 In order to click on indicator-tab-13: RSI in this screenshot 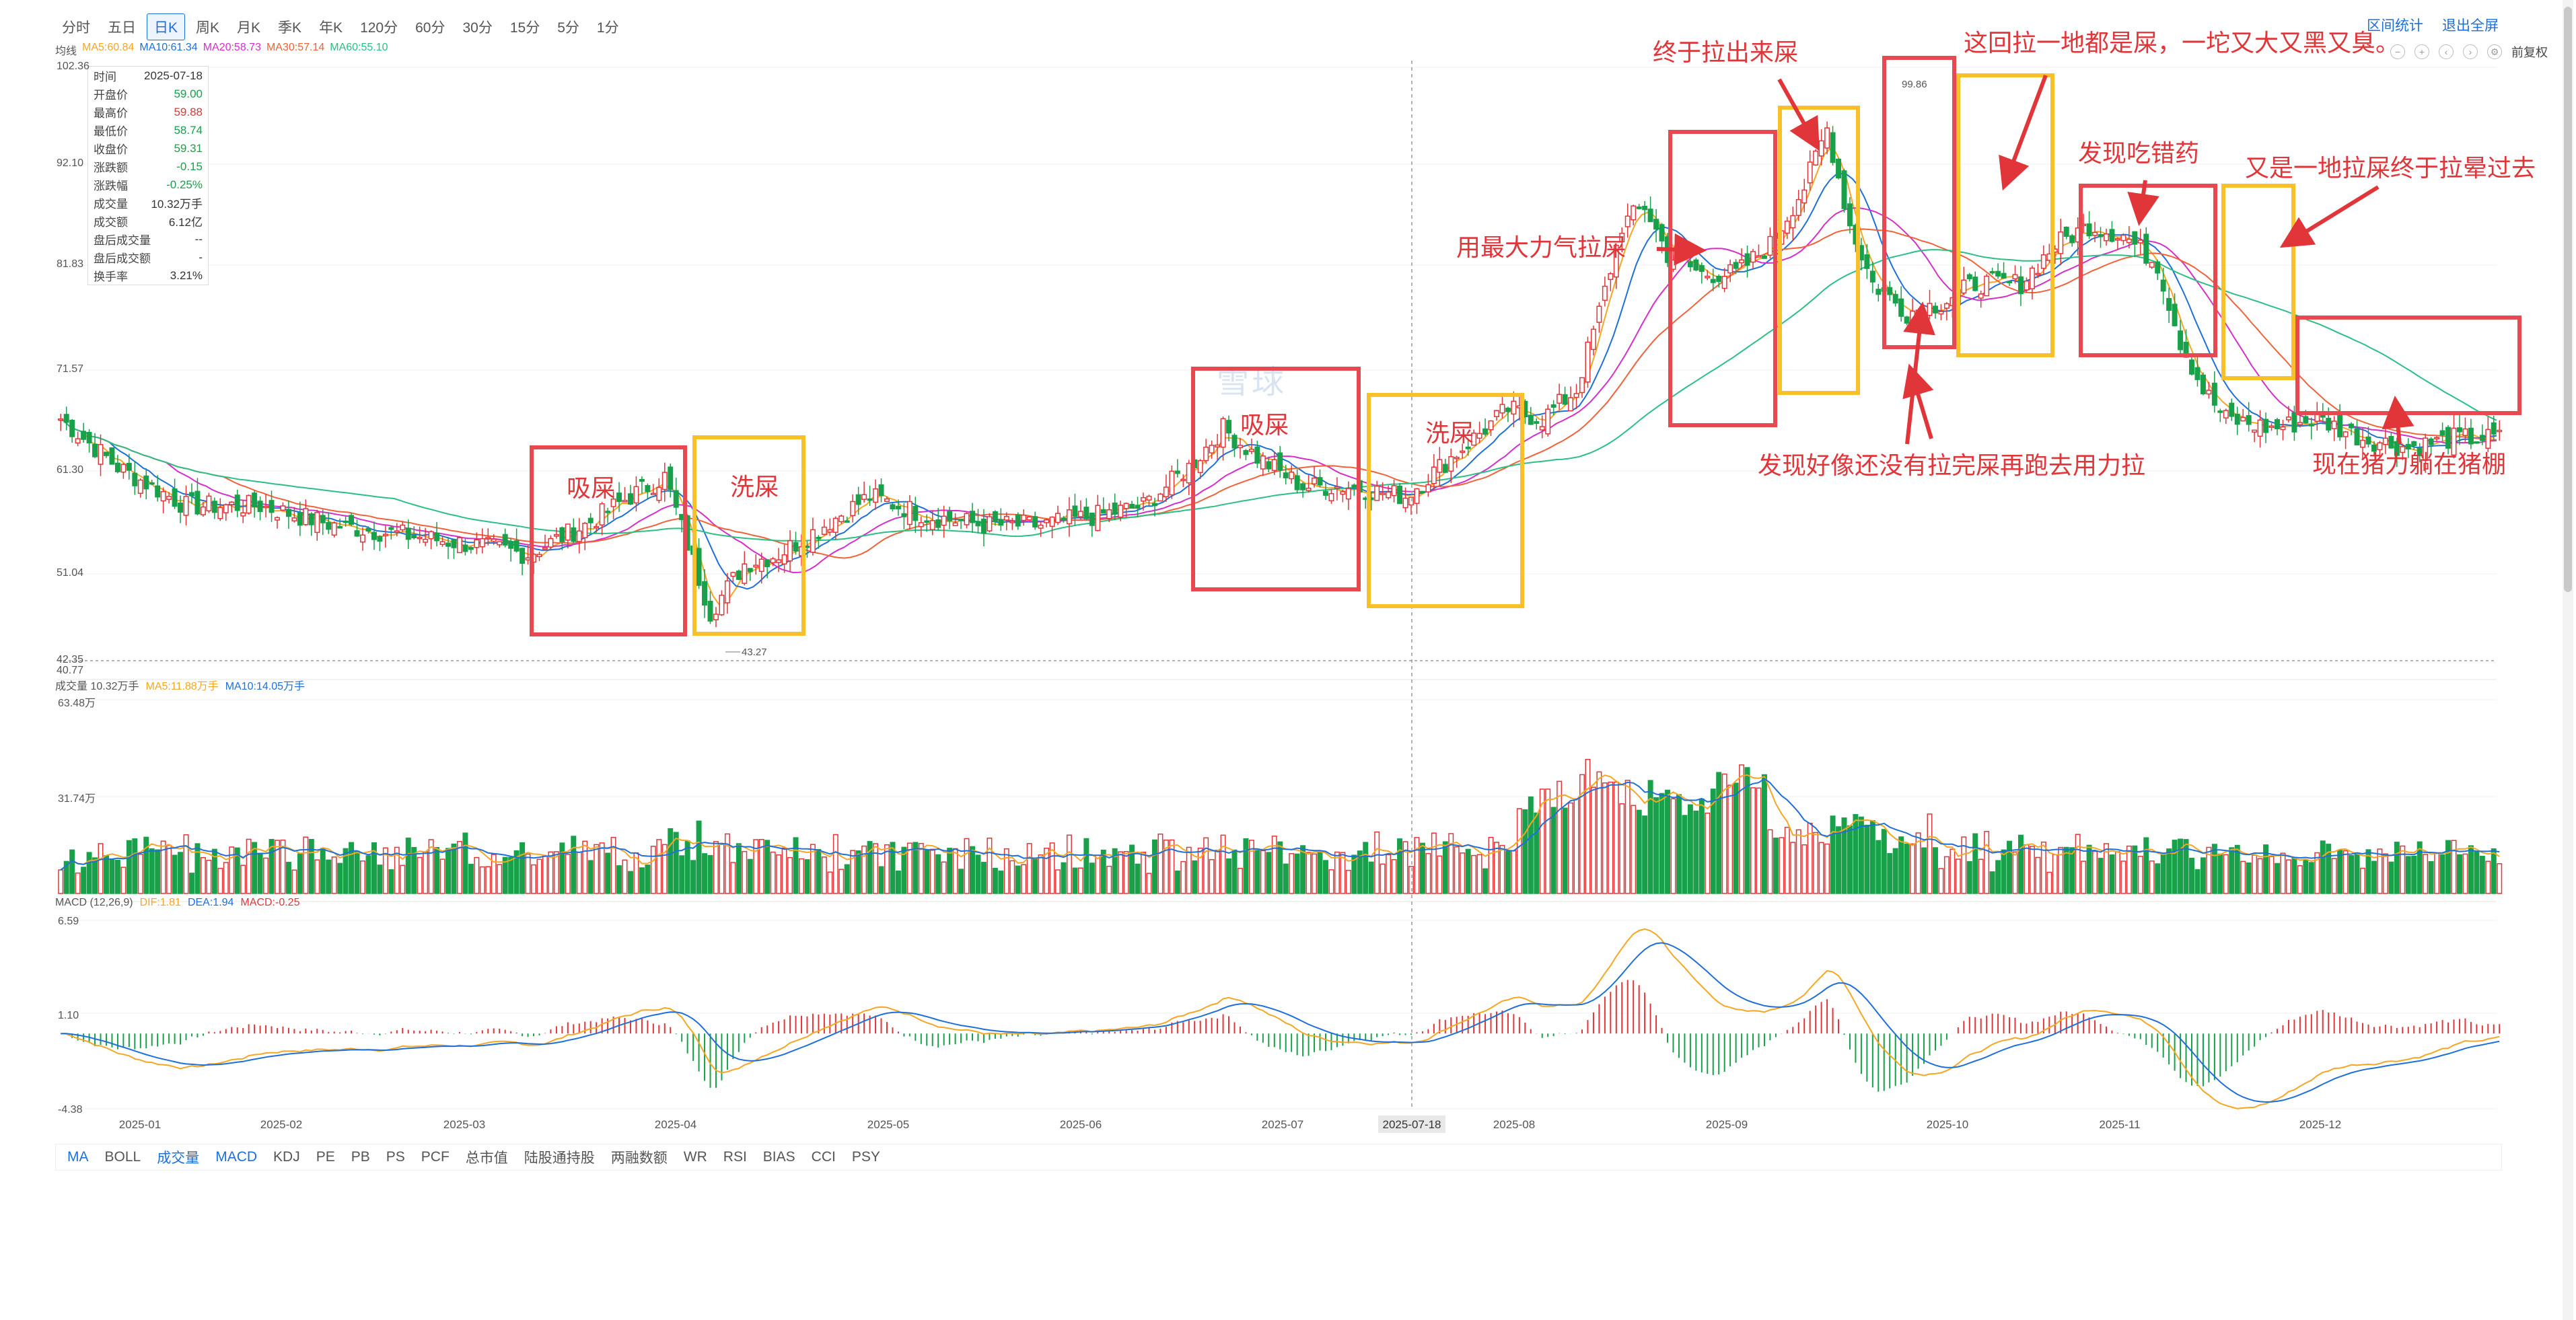, I will do `click(735, 1157)`.